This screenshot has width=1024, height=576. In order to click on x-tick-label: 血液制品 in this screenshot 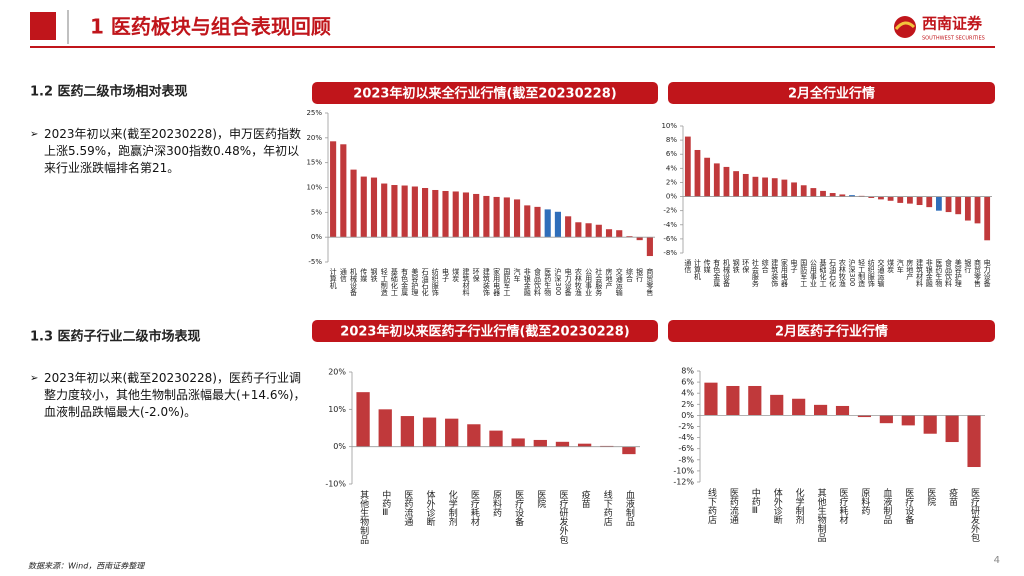, I will do `click(629, 508)`.